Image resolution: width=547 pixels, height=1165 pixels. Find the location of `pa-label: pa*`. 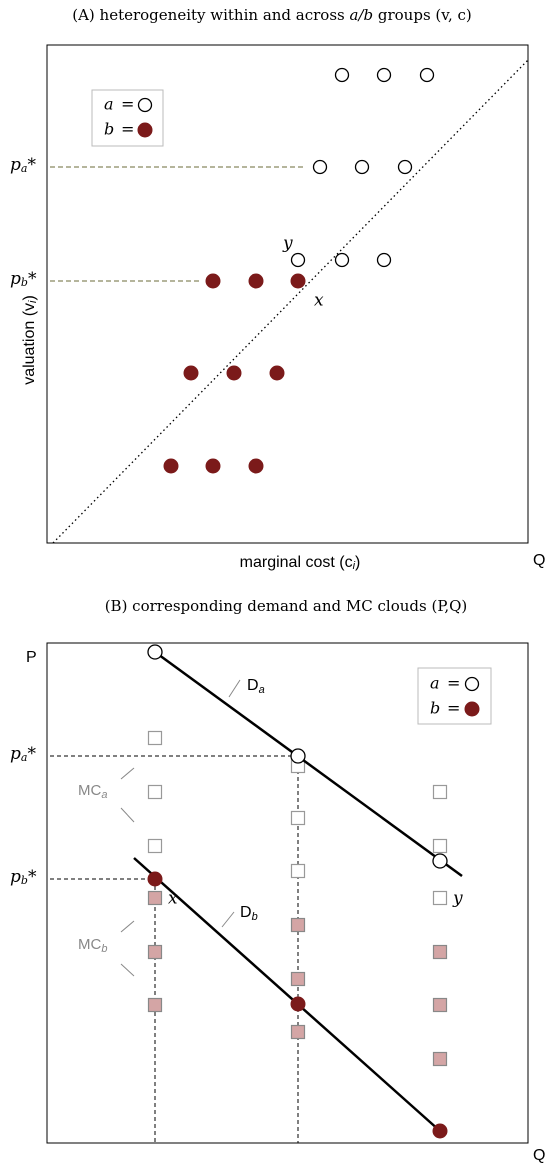

pa-label: pa* is located at coordinates (23, 165).